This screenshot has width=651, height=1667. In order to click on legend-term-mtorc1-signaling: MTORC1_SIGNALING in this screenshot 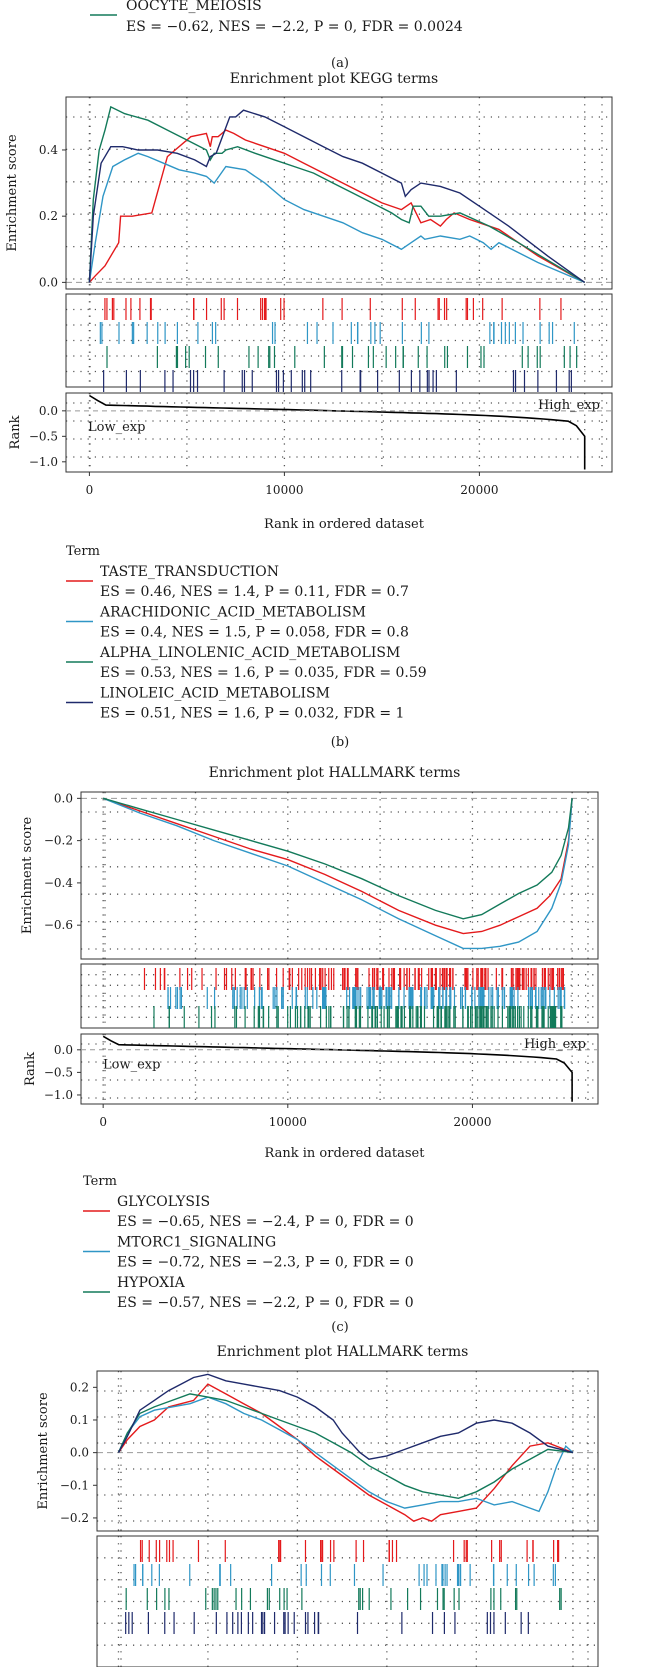, I will do `click(196, 1243)`.